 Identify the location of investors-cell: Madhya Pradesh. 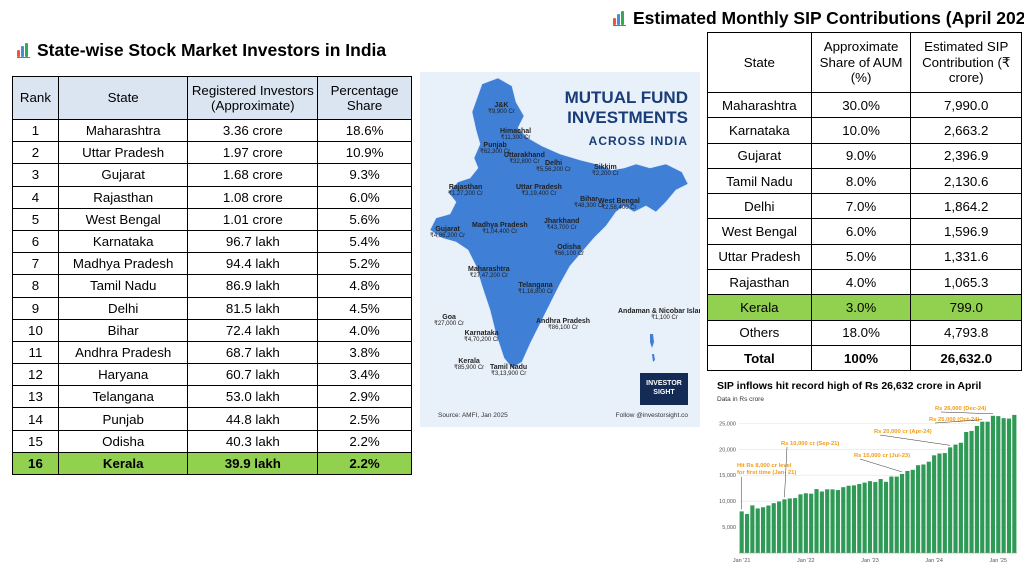
(123, 264).